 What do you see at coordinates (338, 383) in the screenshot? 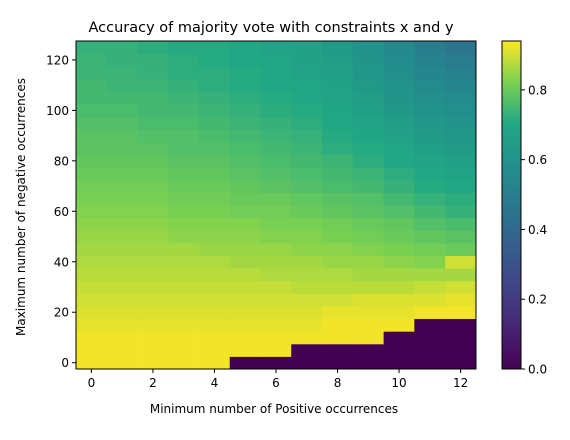
I see `x-tick-label: 8` at bounding box center [338, 383].